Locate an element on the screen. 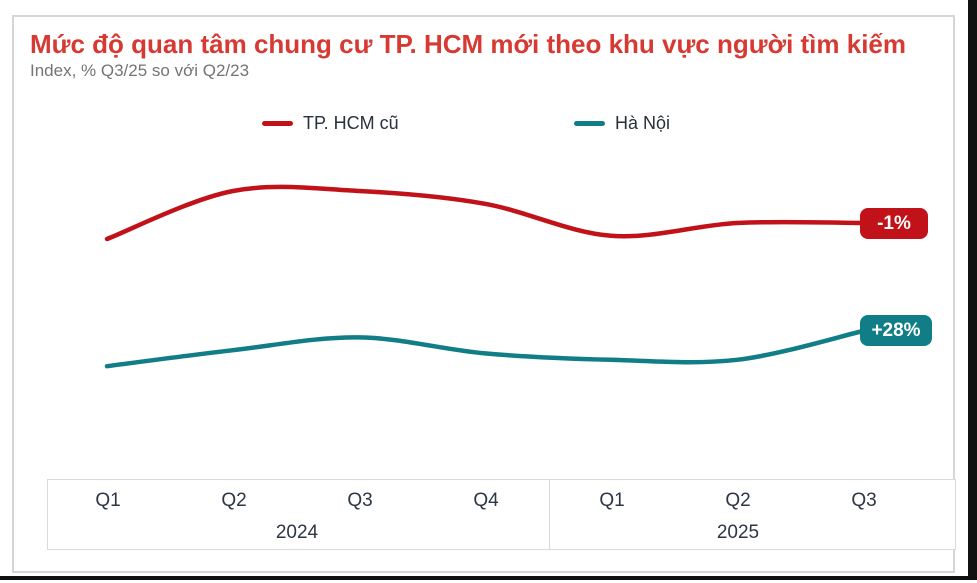 Image resolution: width=977 pixels, height=583 pixels. chart-subtitle: Index, % Q3/25 so với Q2/23 is located at coordinates (140, 70).